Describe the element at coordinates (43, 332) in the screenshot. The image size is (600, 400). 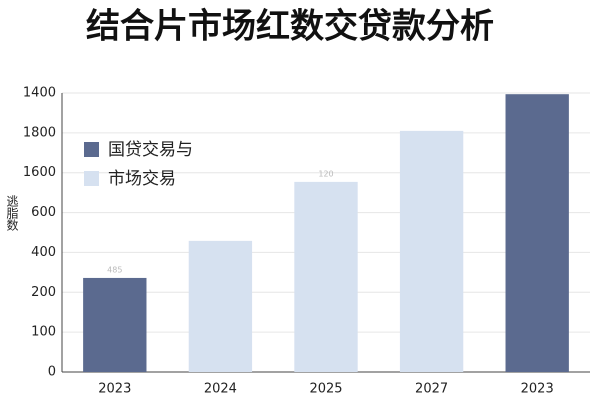
I see `y-tick-label: 100` at that location.